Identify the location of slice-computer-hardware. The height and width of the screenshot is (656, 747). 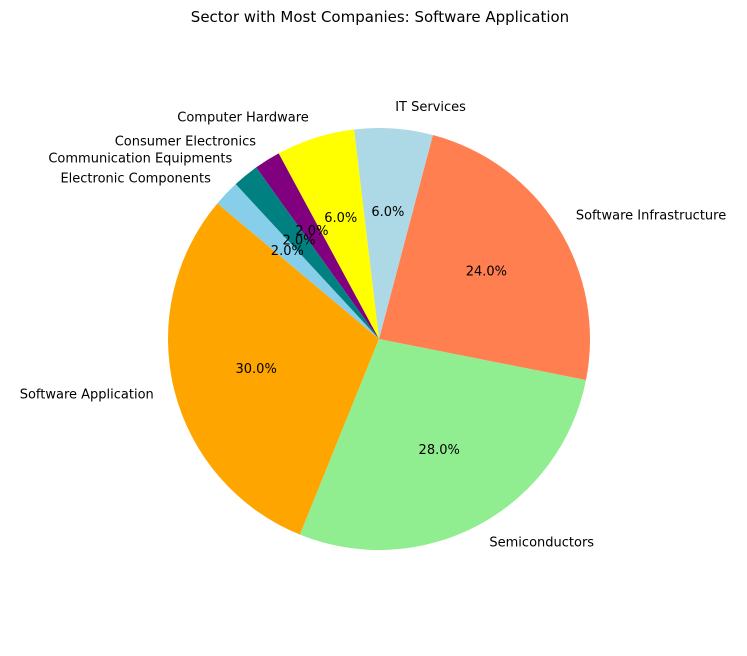
(328, 234).